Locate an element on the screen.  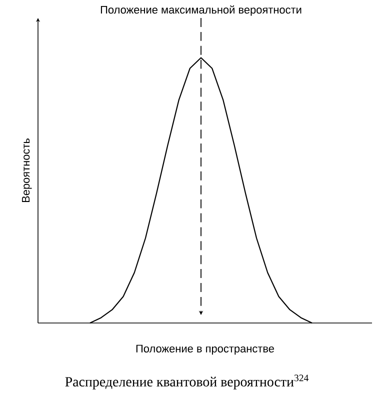
x-axis-title: Положение в пространстве is located at coordinates (205, 349).